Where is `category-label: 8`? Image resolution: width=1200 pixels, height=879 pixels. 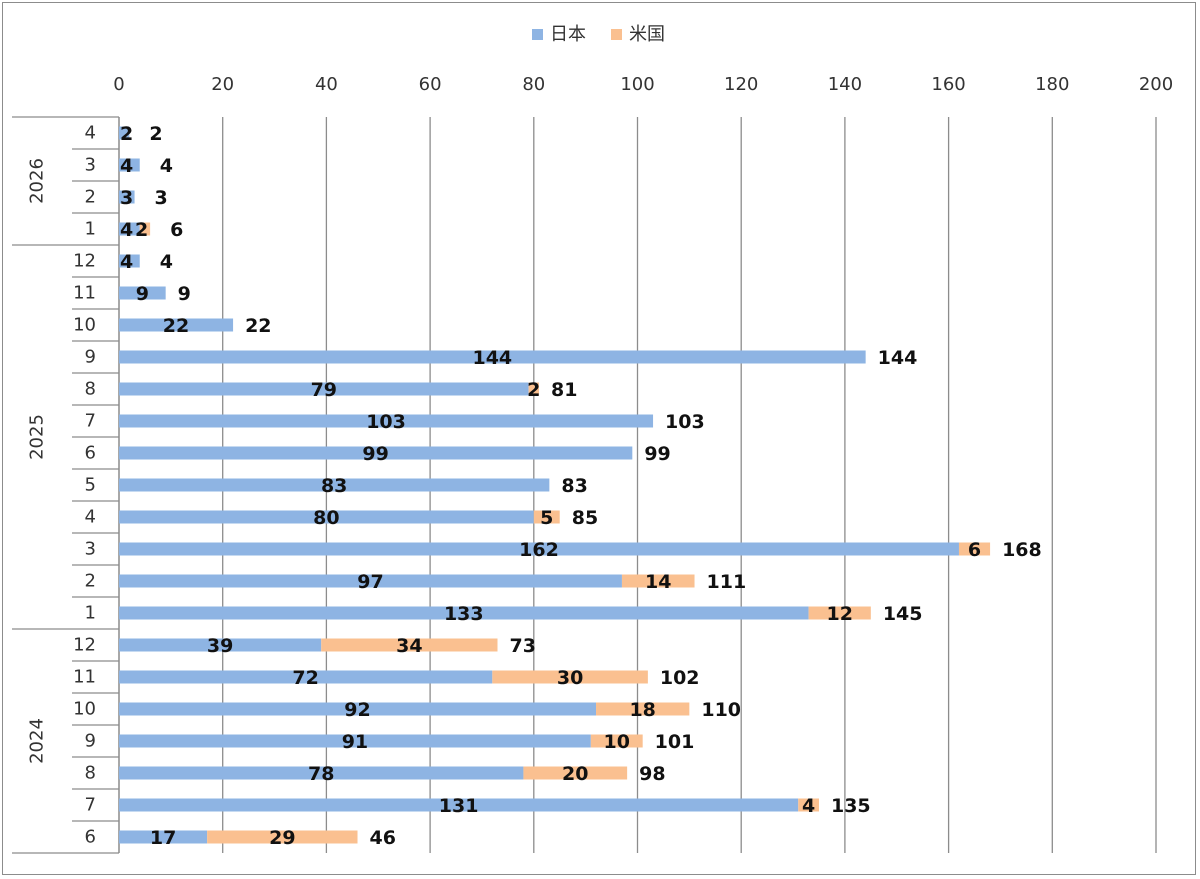
category-label: 8 is located at coordinates (90, 772).